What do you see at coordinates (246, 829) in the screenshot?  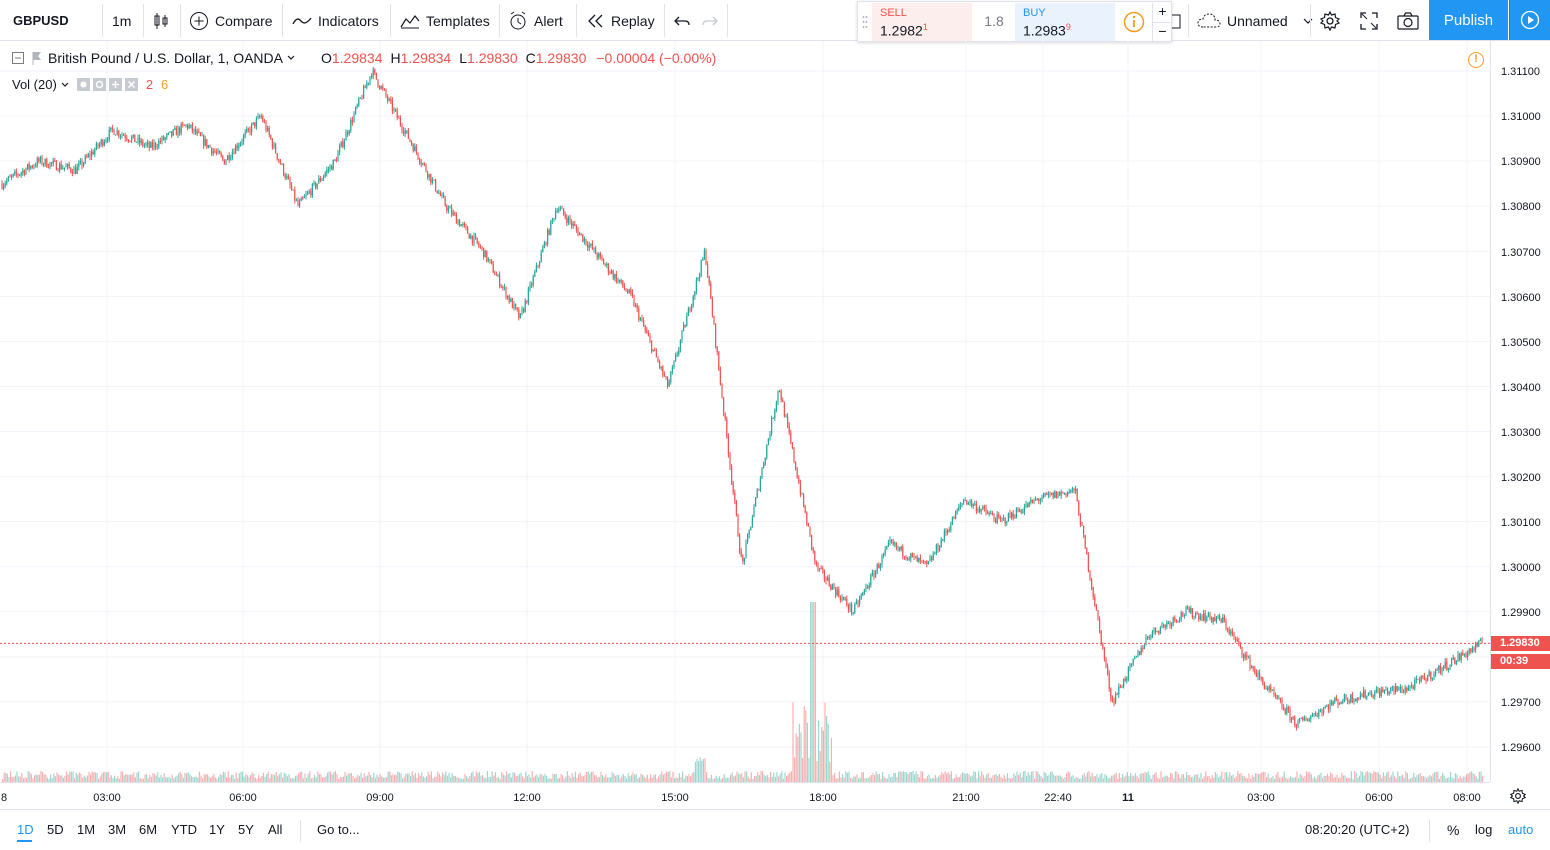 I see `range-5y: 5Y` at bounding box center [246, 829].